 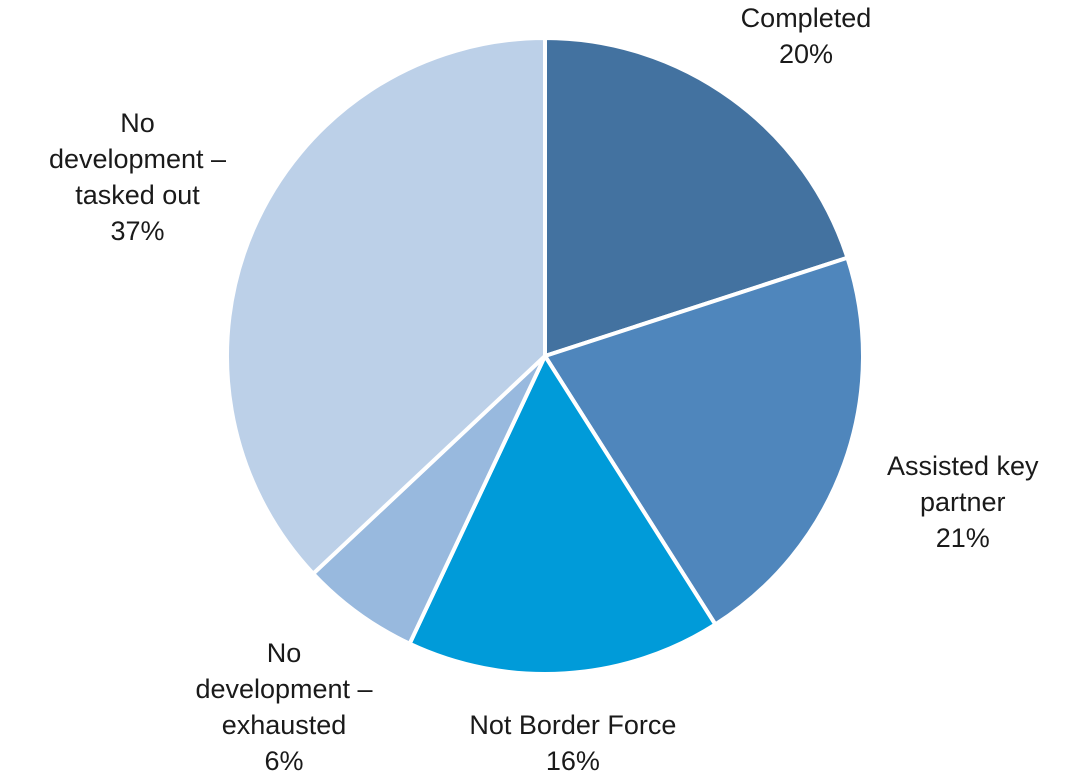 I want to click on slice-percent: 16%, so click(x=572, y=761).